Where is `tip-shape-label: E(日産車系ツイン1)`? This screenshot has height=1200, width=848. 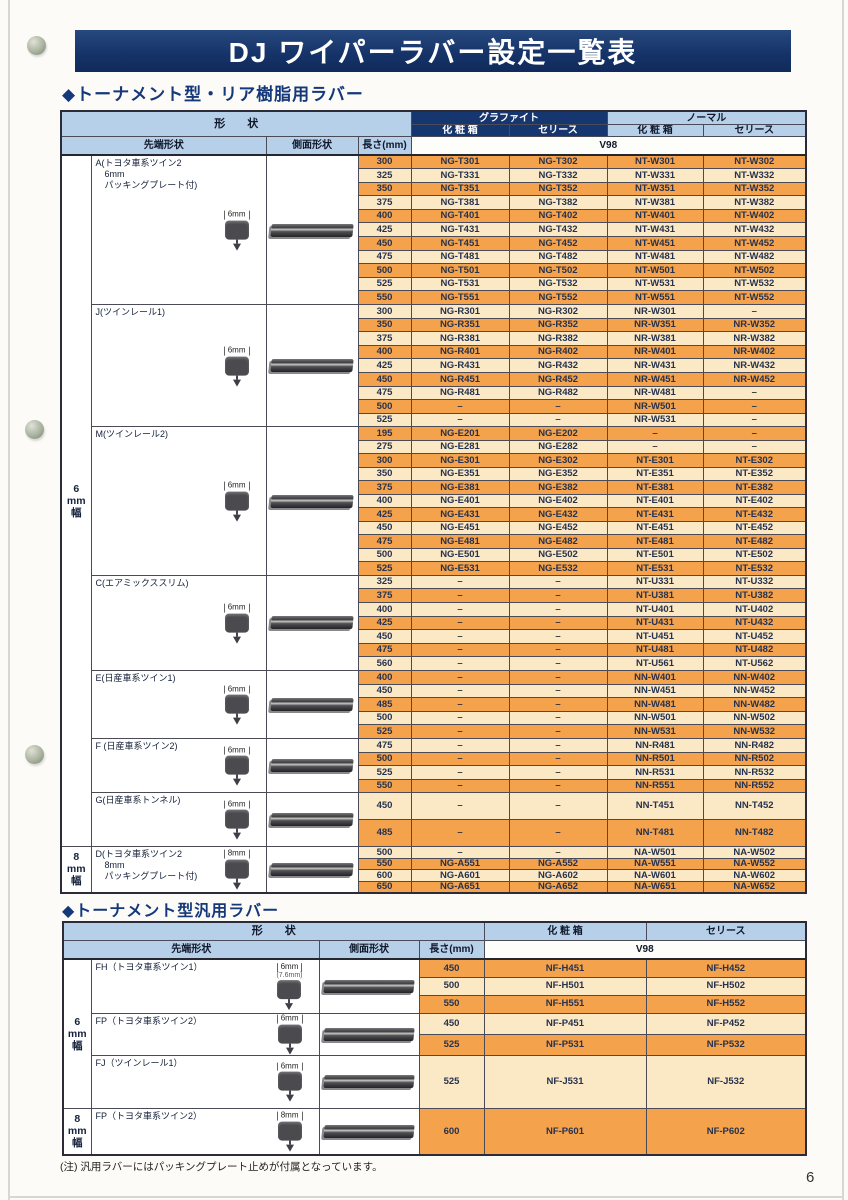
tip-shape-label: E(日産車系ツイン1) is located at coordinates (178, 678).